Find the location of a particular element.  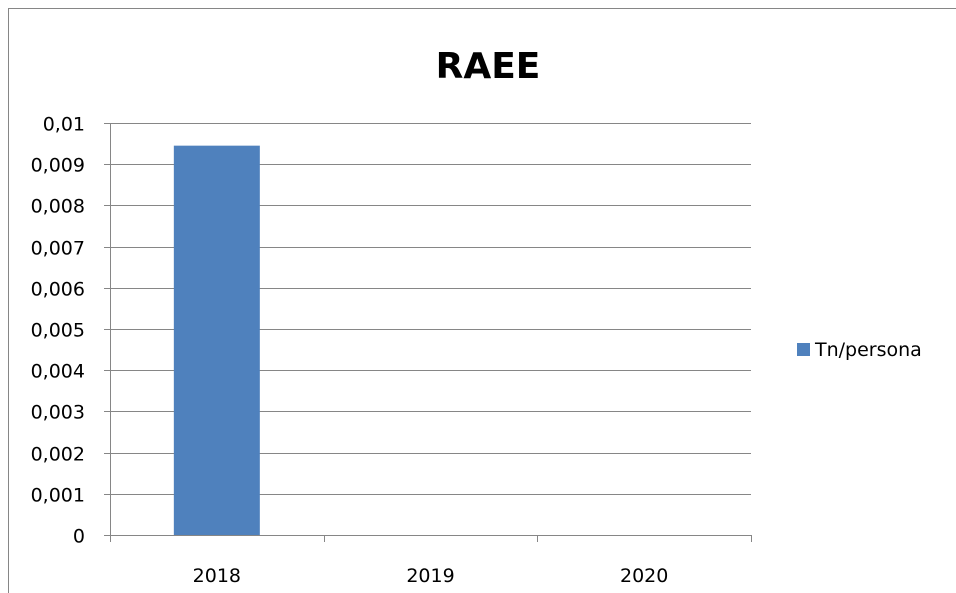

x-tick-label: 2020 is located at coordinates (644, 576).